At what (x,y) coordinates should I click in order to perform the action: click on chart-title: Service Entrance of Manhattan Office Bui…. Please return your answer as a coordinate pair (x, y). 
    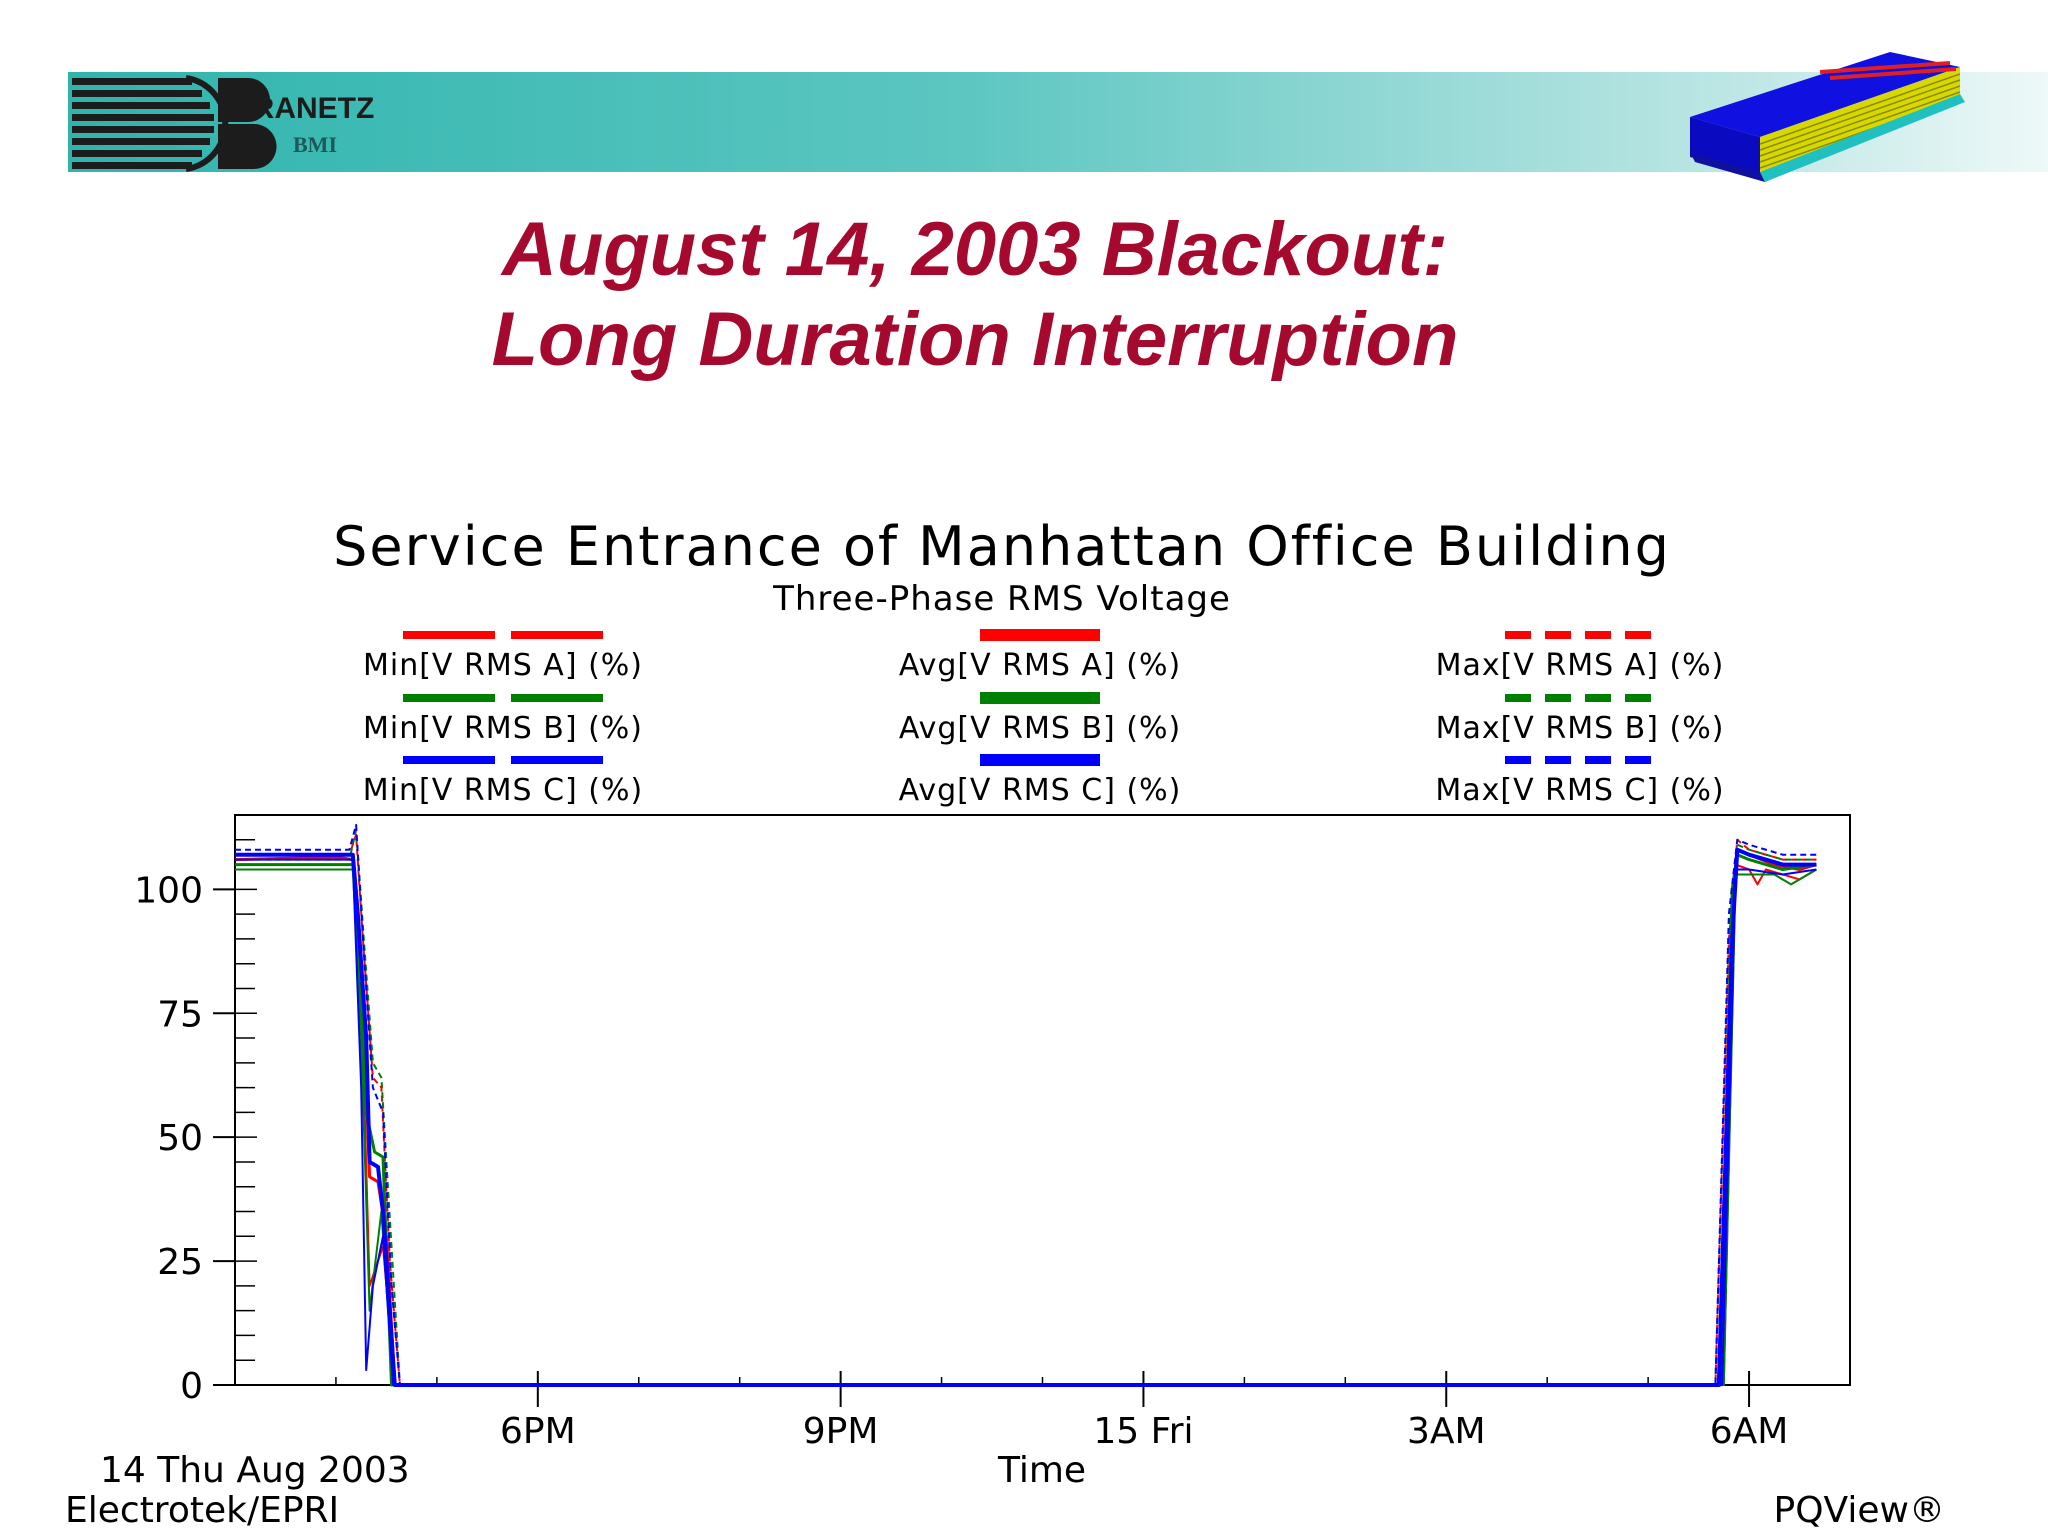
    Looking at the image, I should click on (1002, 546).